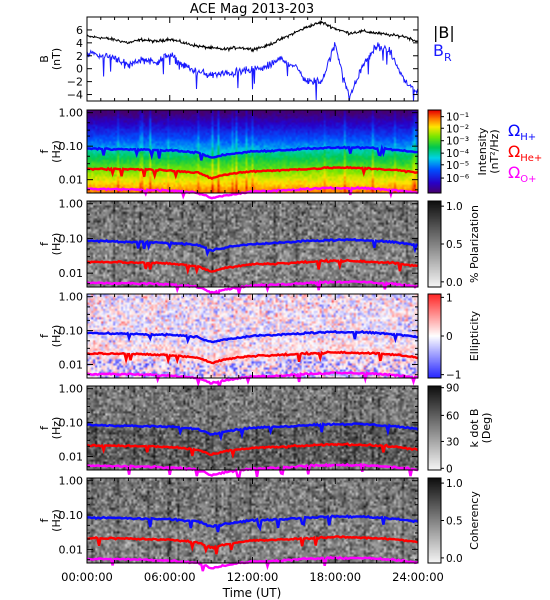  I want to click on colorbar-title: k dot B, so click(474, 428).